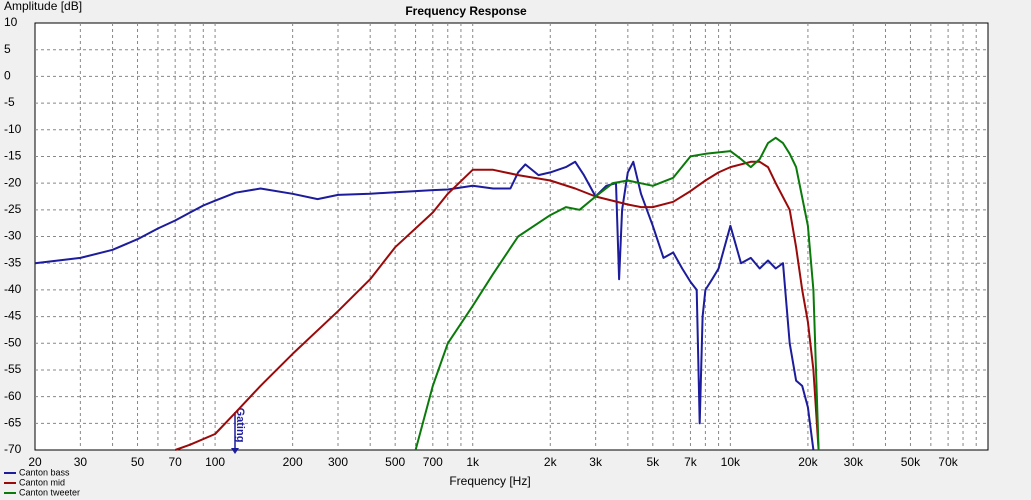 This screenshot has width=1031, height=500. Describe the element at coordinates (473, 462) in the screenshot. I see `x-tick-label: 1k` at that location.